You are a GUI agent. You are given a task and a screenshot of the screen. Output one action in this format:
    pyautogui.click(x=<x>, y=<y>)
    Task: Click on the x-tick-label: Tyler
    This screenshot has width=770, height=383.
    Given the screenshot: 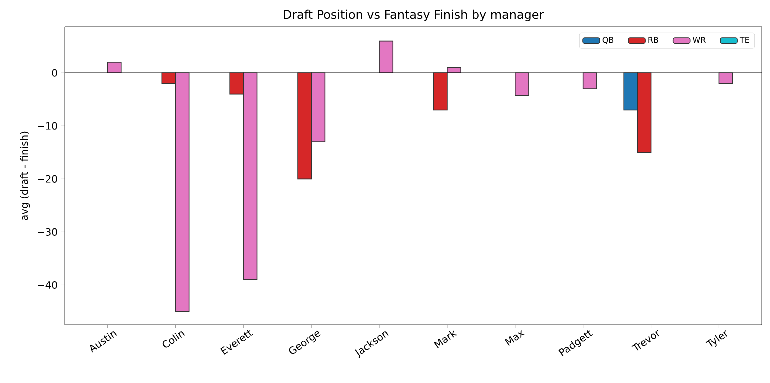 What is the action you would take?
    pyautogui.click(x=717, y=339)
    